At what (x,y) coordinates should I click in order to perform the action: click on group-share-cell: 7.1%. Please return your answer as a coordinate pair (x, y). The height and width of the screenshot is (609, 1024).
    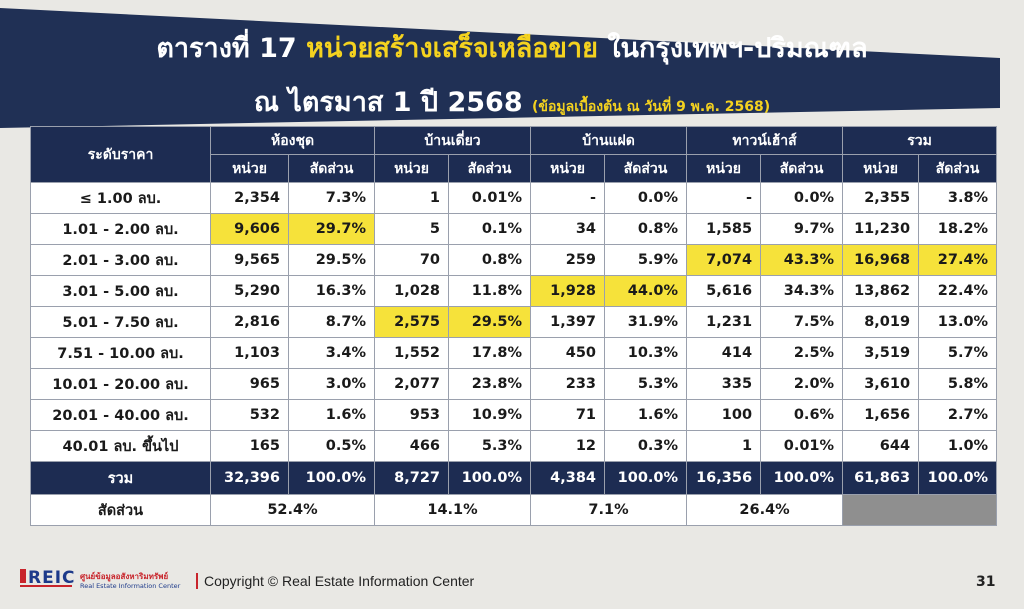
    Looking at the image, I should click on (609, 510).